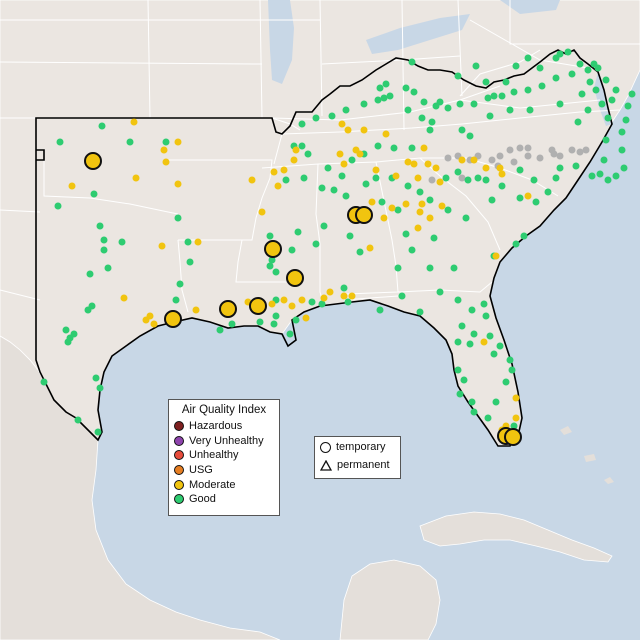 This screenshot has width=640, height=640. What do you see at coordinates (273, 249) in the screenshot?
I see `monitor-jackson` at bounding box center [273, 249].